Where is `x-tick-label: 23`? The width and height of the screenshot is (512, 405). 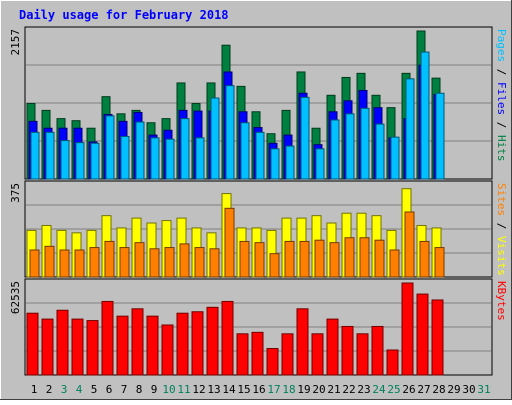
x-tick-label: 23 is located at coordinates (363, 389).